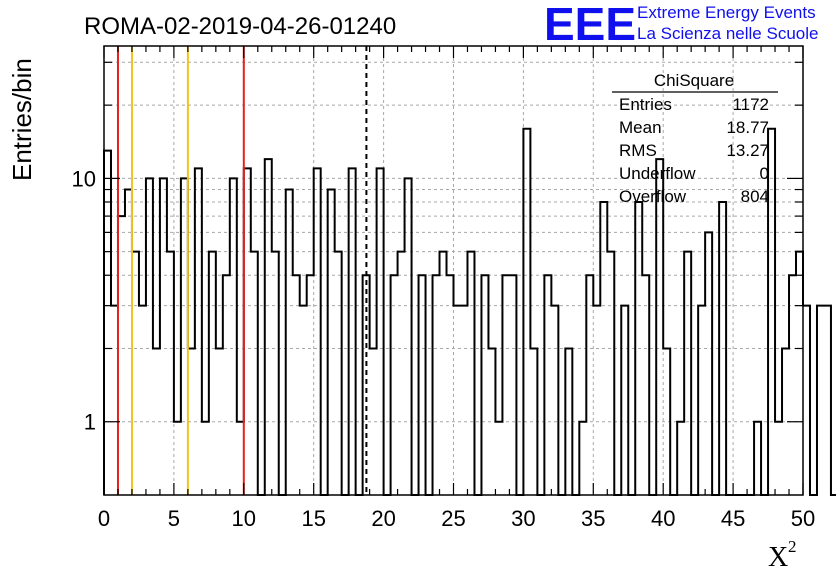 The height and width of the screenshot is (572, 836). I want to click on stats-label-rms: RMS, so click(638, 150).